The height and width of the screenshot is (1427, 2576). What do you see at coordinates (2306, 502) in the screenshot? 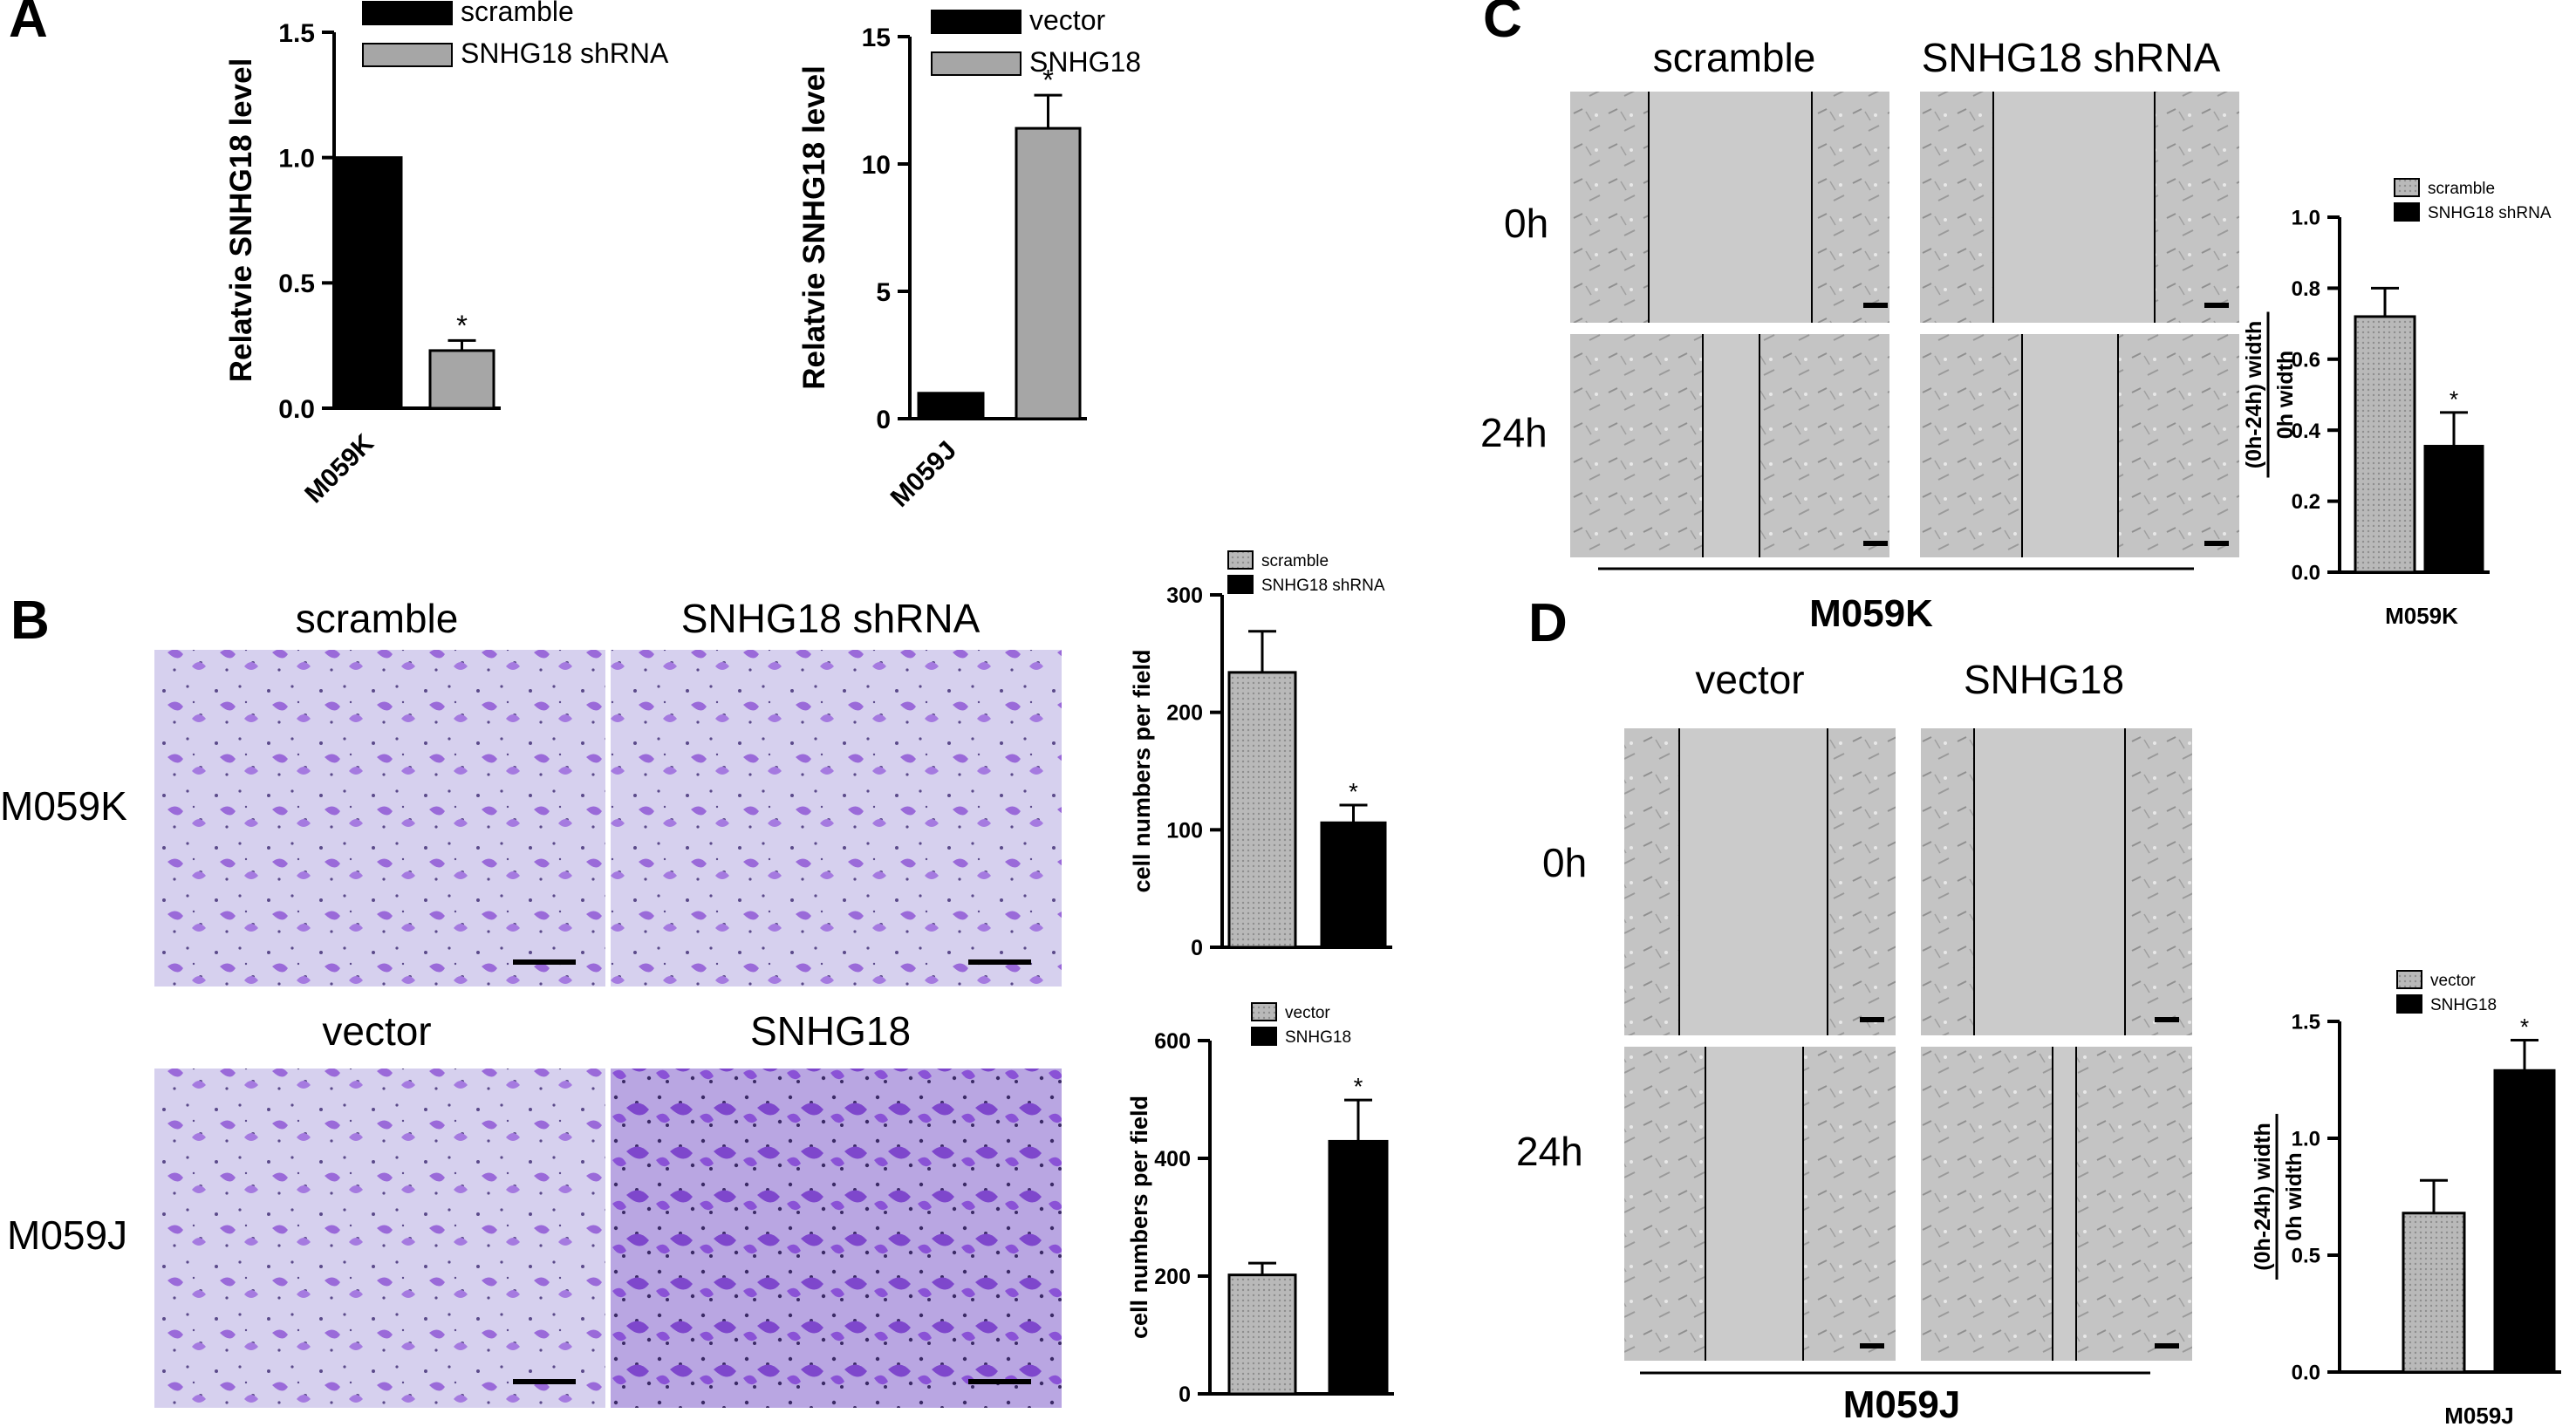
I see `y-tick-label: 0.2` at bounding box center [2306, 502].